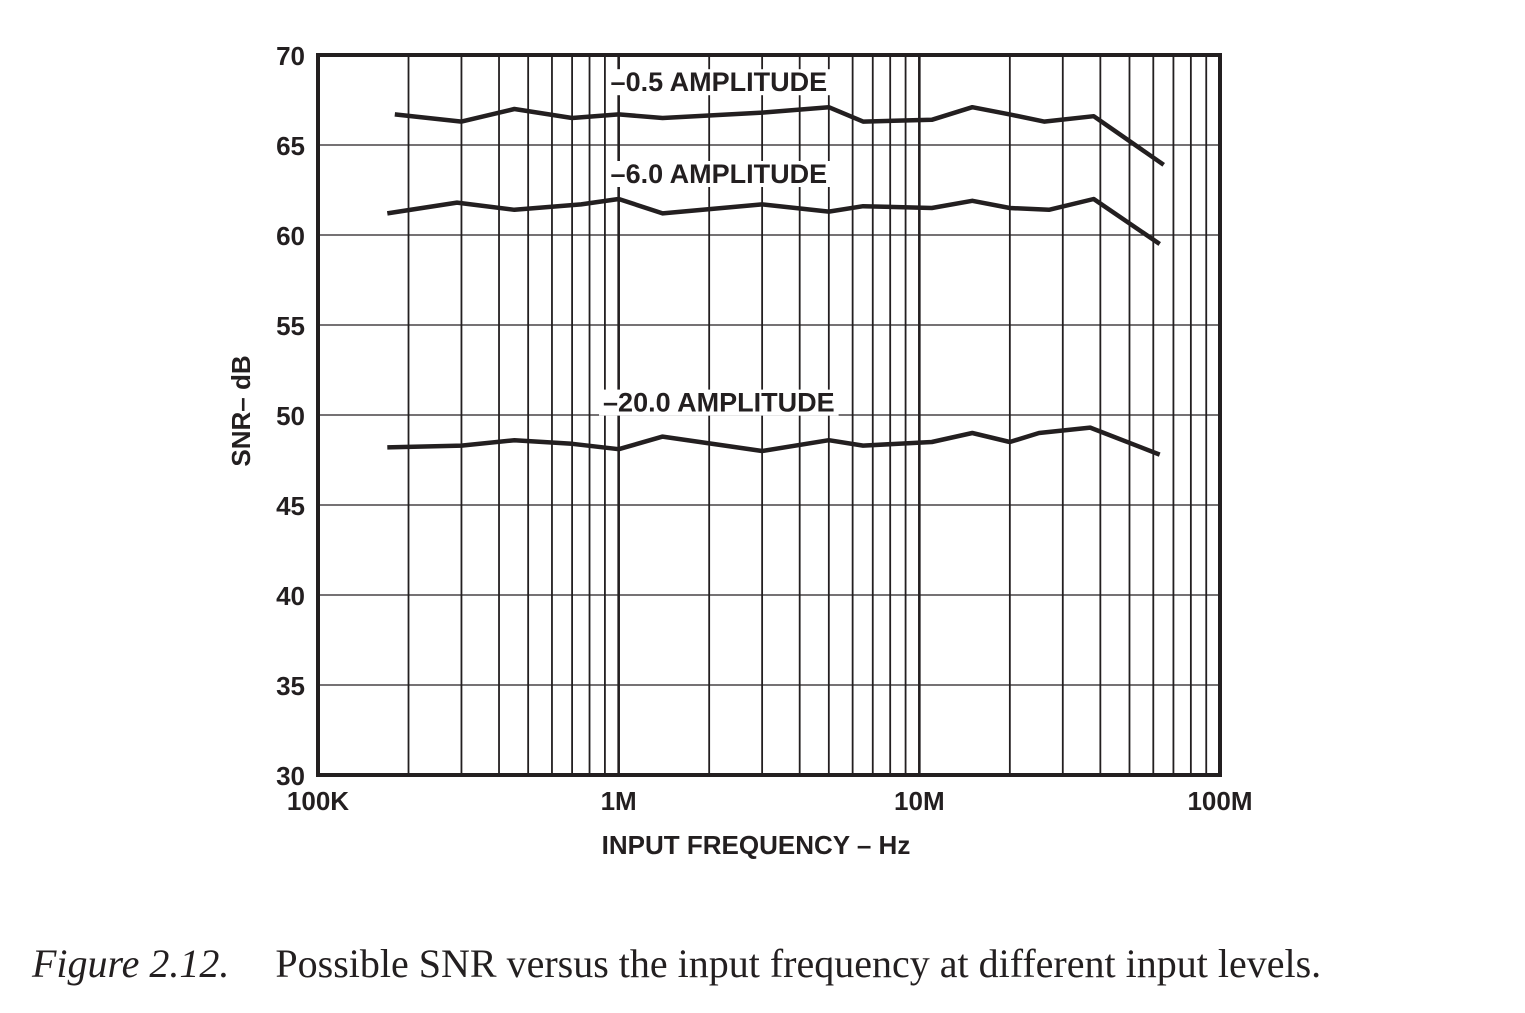  Describe the element at coordinates (318, 801) in the screenshot. I see `x-tick-label: 100K` at that location.